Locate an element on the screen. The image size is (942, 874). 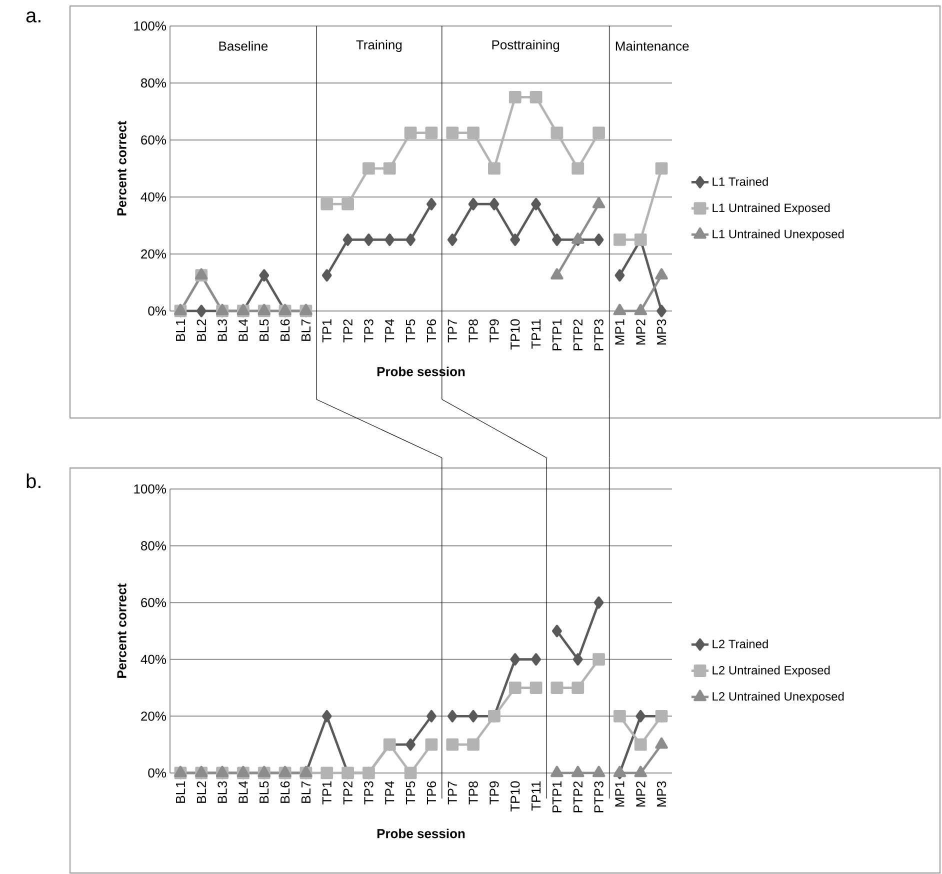
legend-label: L2 Untrained Unexposed is located at coordinates (778, 698).